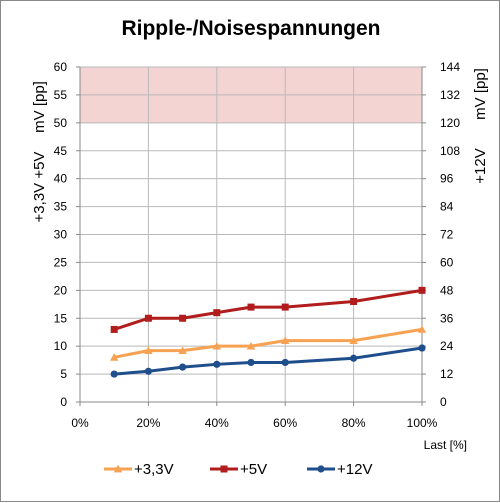  Describe the element at coordinates (480, 165) in the screenshot. I see `y-right-label-bottom: +12V` at that location.